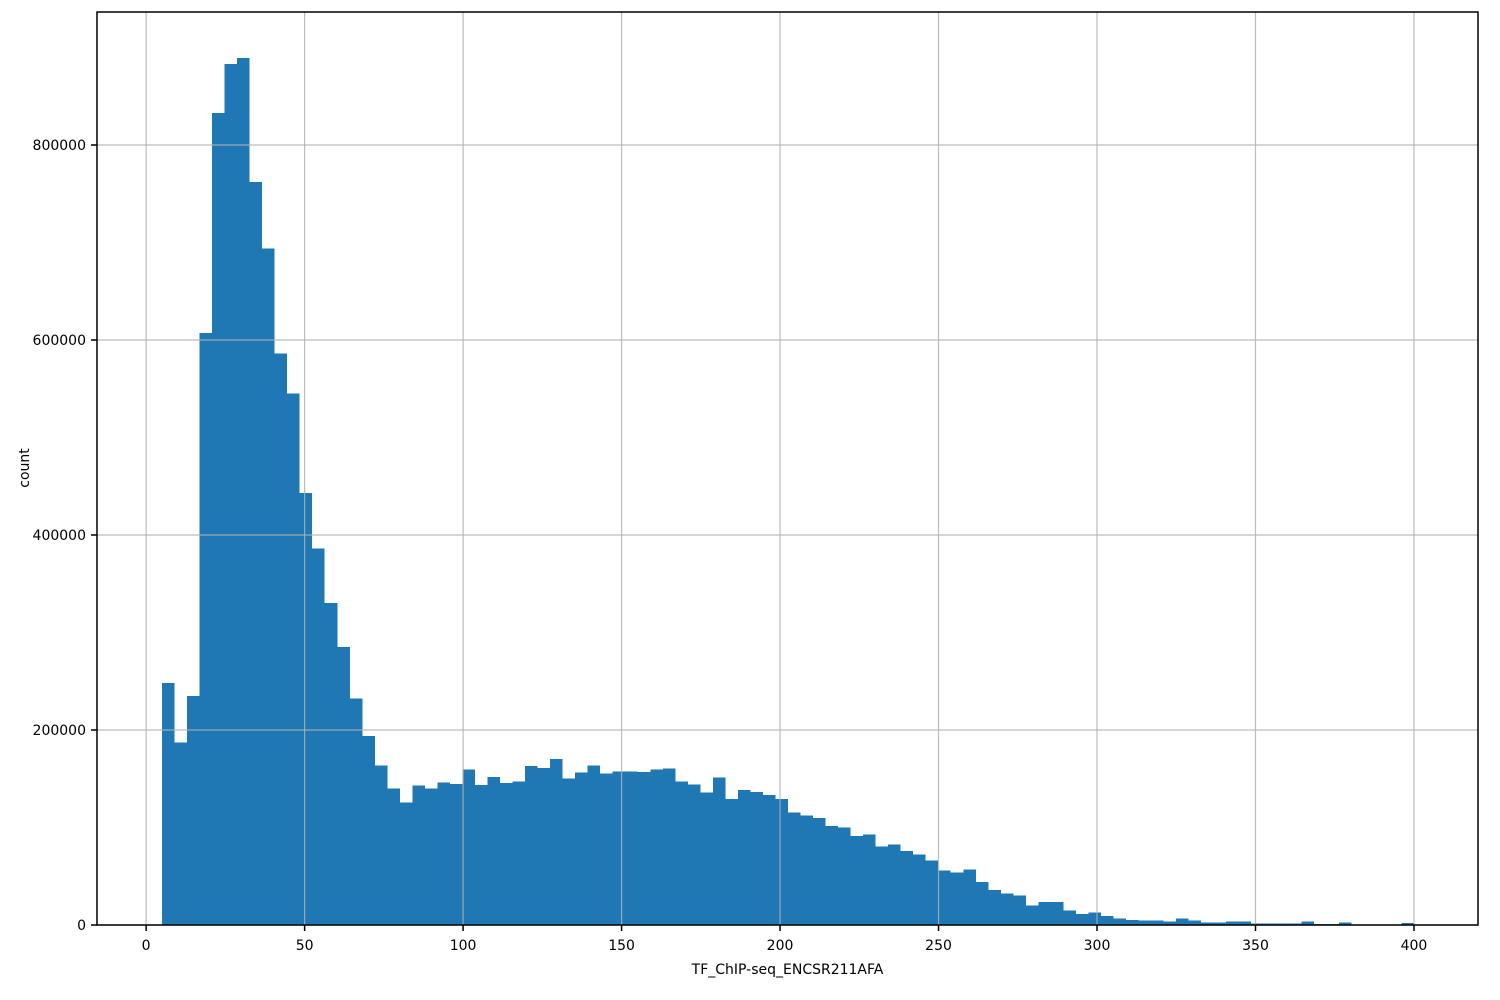  I want to click on x-tick-label: 0, so click(146, 946).